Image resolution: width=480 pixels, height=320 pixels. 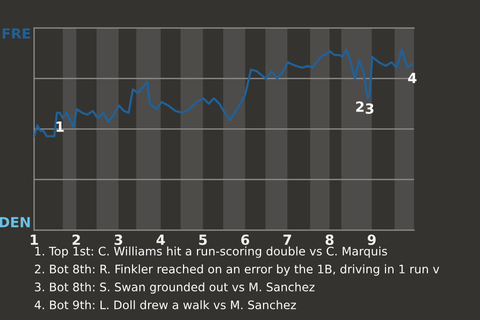 I want to click on x-tick-label: 7, so click(x=287, y=239).